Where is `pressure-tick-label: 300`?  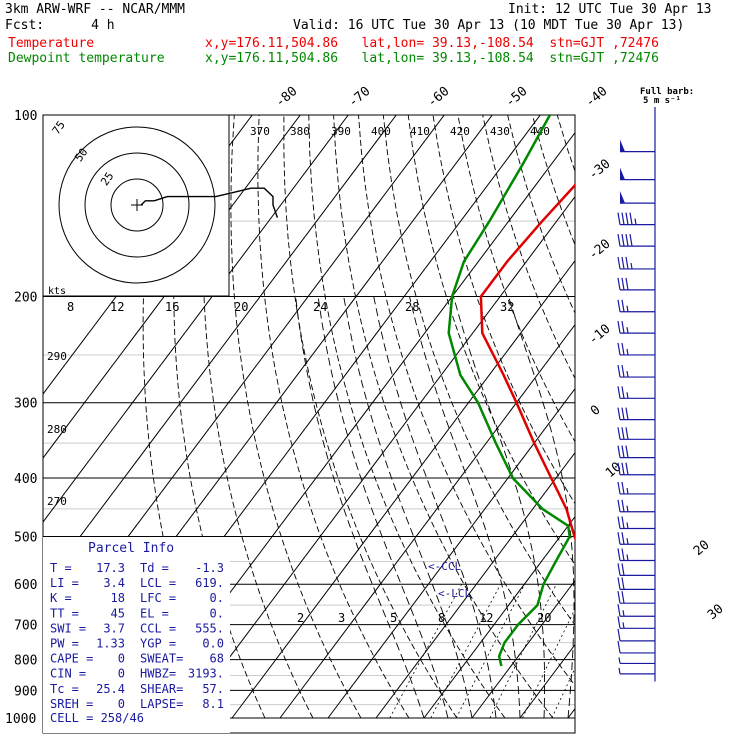
pressure-tick-label: 300 is located at coordinates (25, 404).